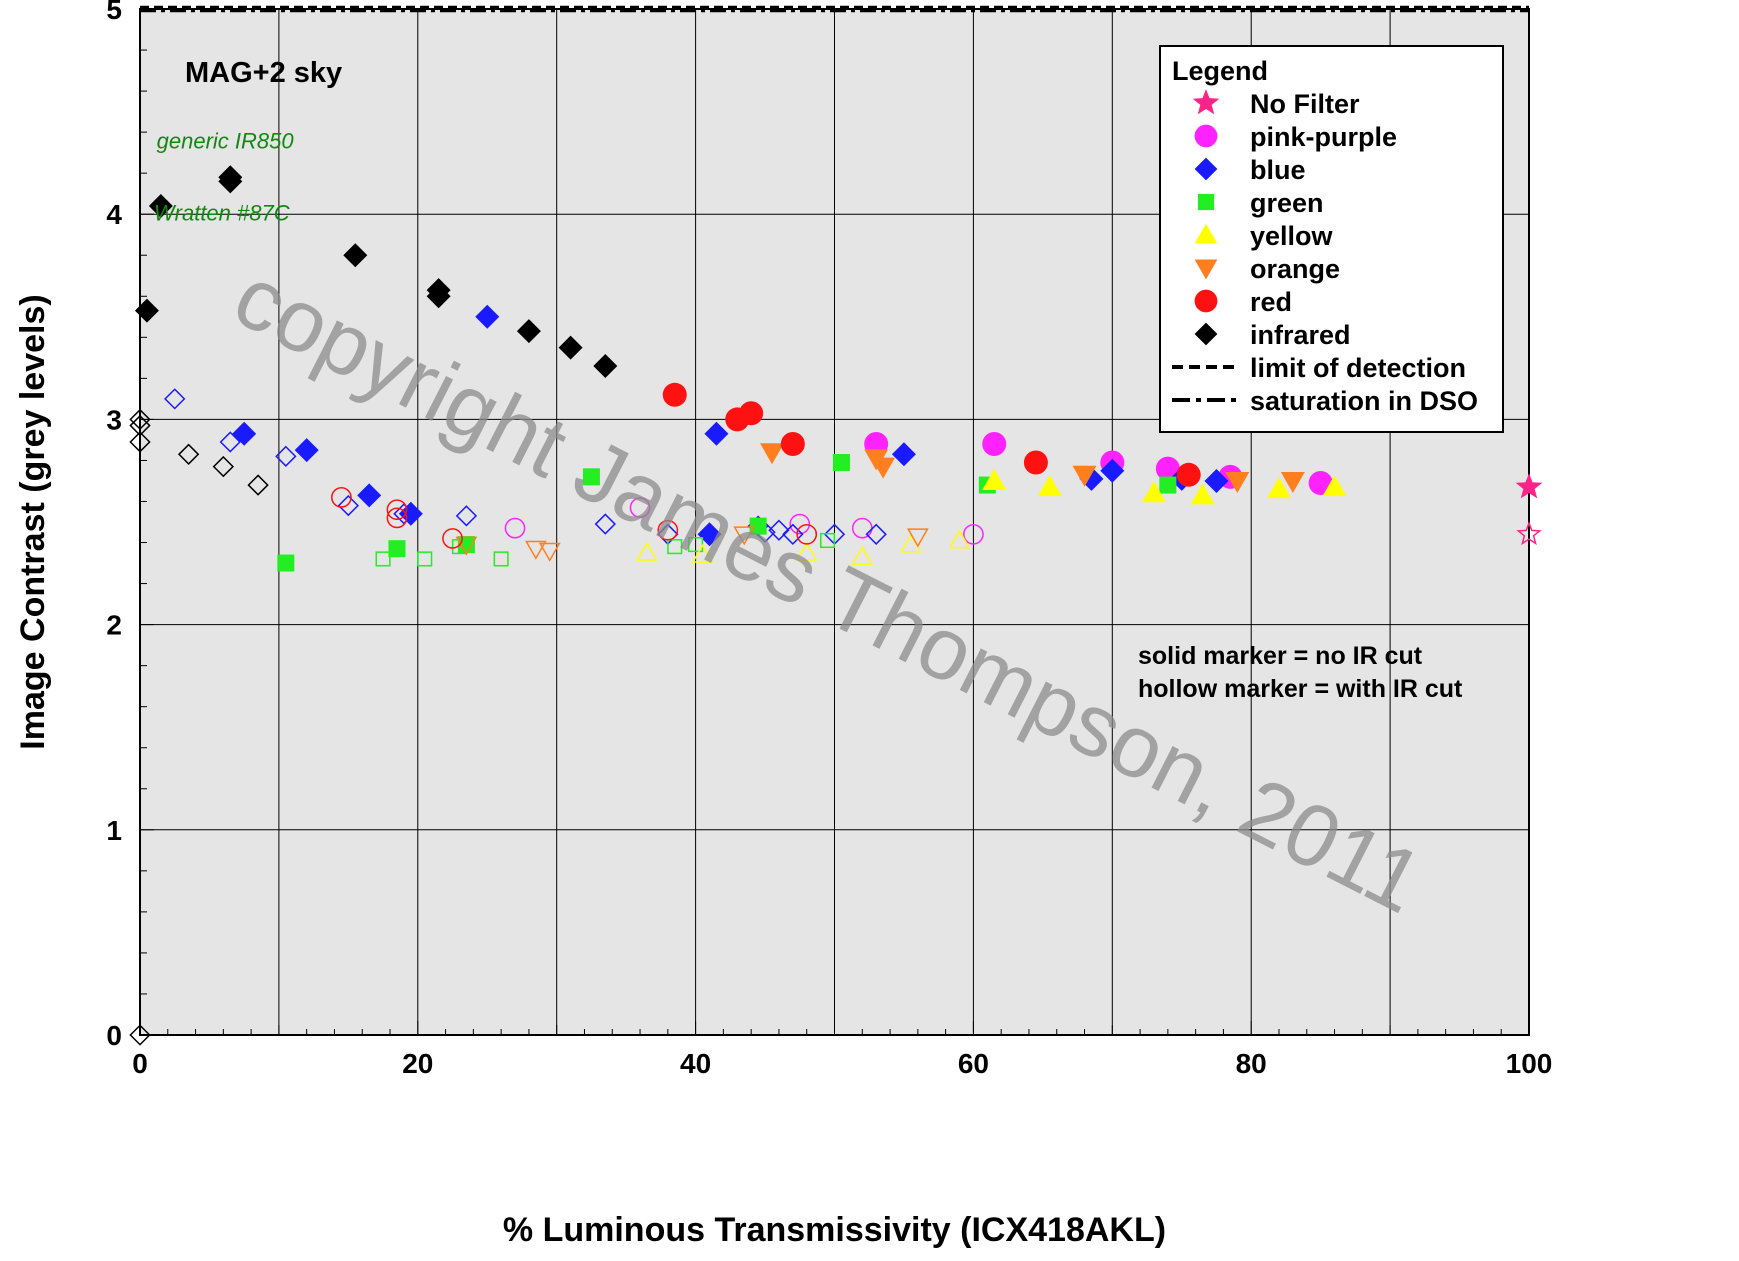 Image resolution: width=1739 pixels, height=1261 pixels. I want to click on legend-label: limit of detection, so click(1358, 368).